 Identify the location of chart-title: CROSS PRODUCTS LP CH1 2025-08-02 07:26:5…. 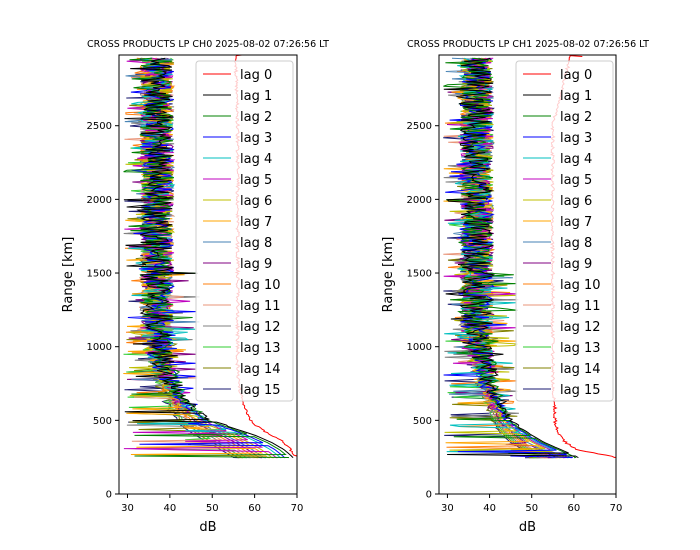
(528, 44).